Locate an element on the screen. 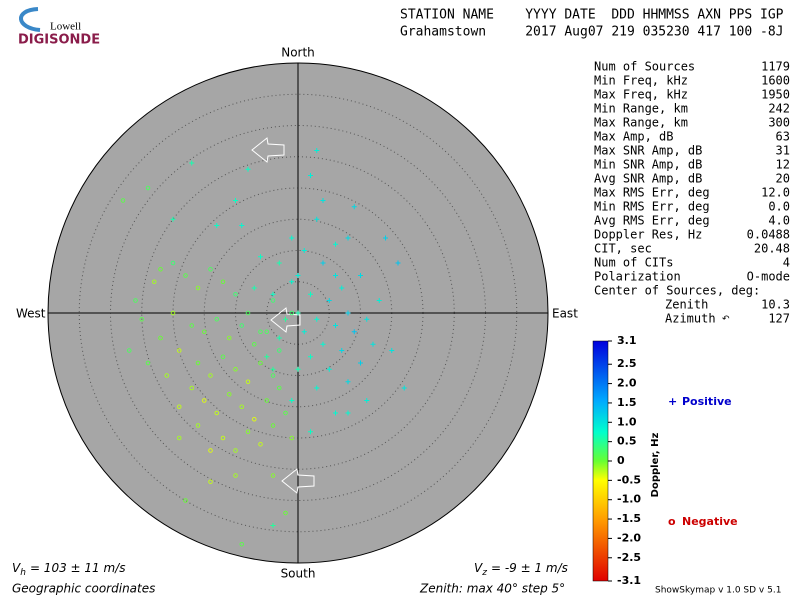  stat-value: 4.0 is located at coordinates (779, 221).